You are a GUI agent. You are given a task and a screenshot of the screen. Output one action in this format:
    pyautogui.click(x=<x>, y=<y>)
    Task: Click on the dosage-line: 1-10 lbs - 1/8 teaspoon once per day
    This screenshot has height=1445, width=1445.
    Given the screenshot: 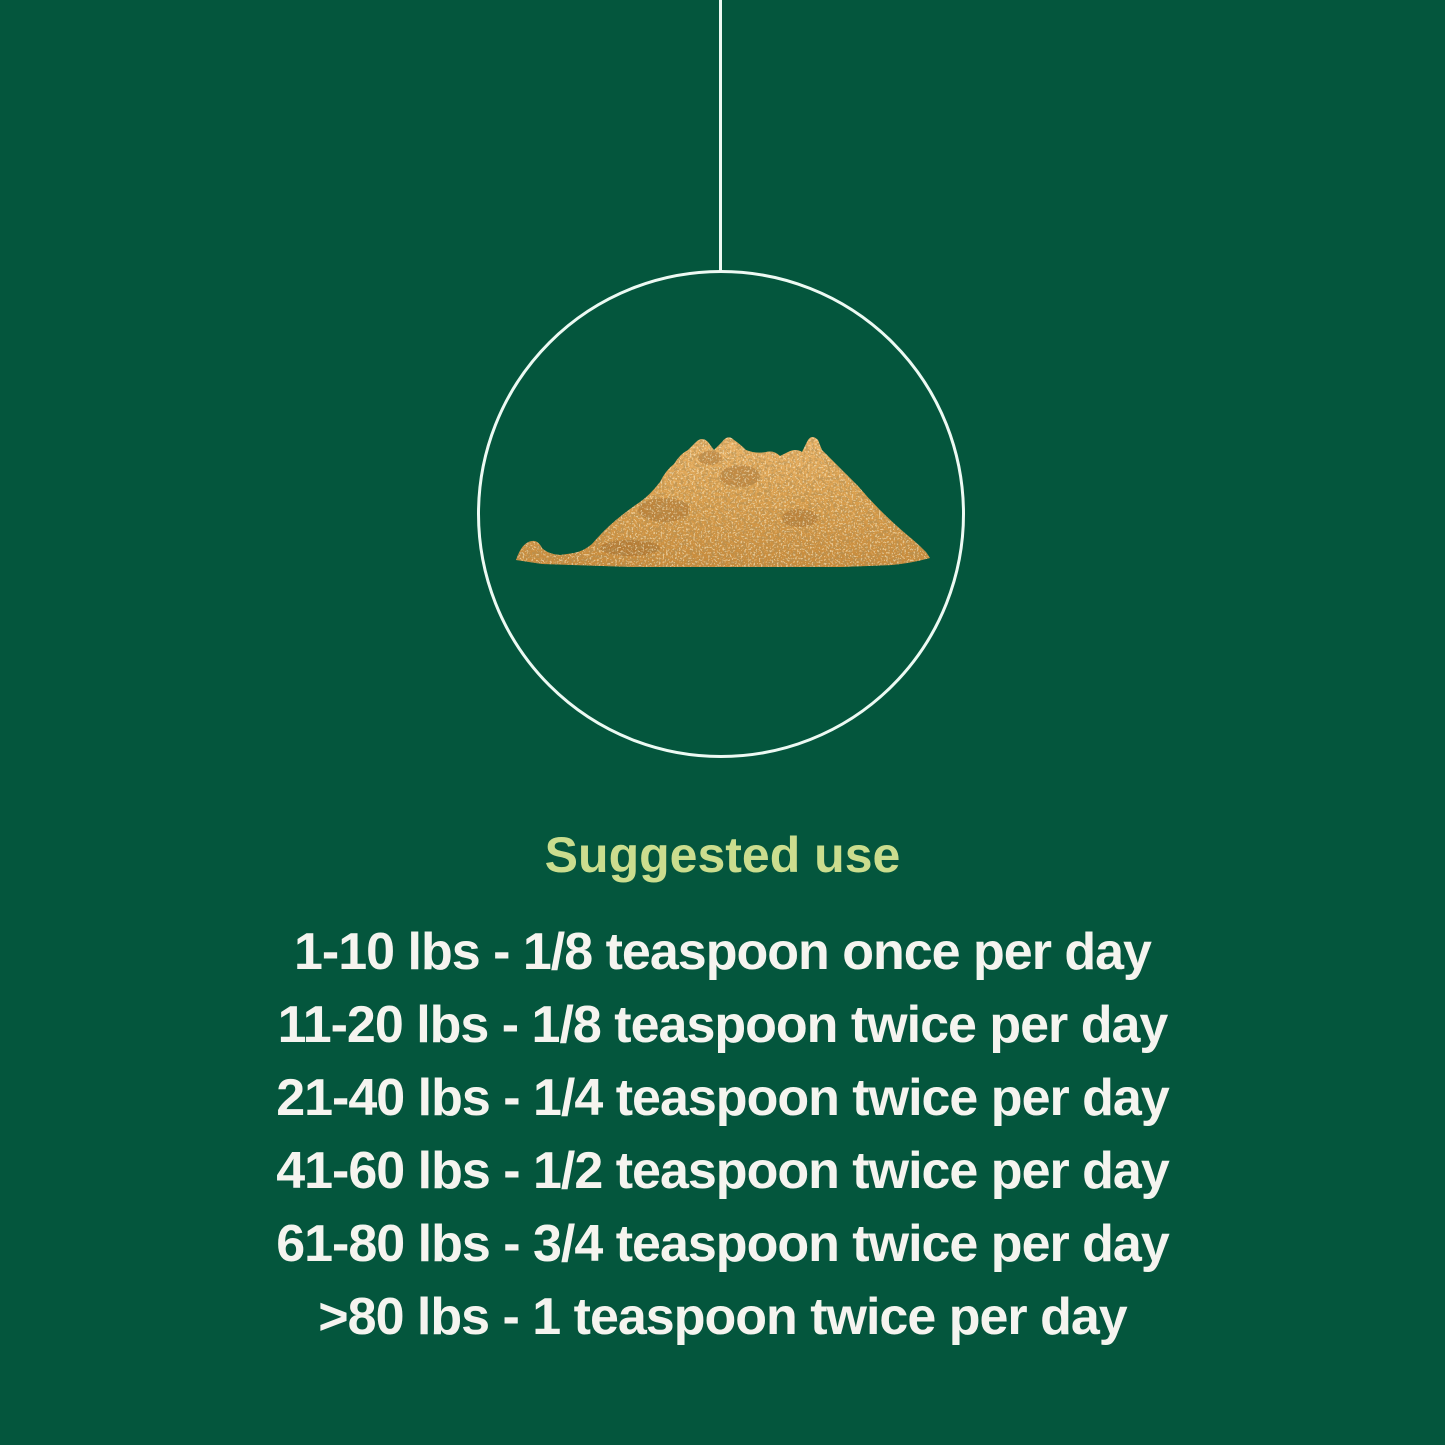 What is the action you would take?
    pyautogui.click(x=723, y=952)
    